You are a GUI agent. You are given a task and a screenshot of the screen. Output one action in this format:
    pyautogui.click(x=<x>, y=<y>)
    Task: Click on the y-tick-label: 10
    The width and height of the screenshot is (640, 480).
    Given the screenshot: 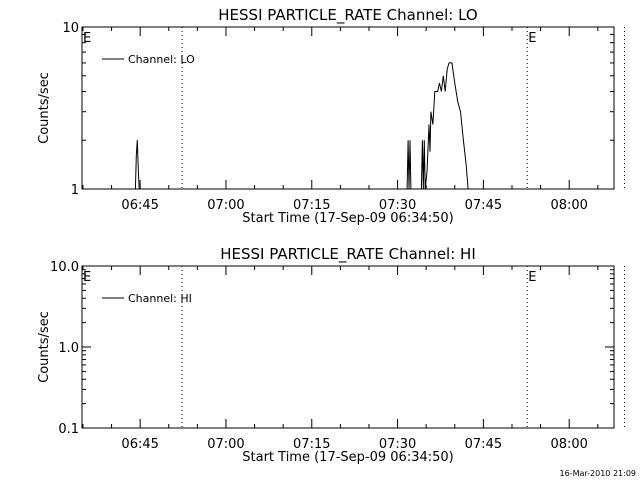 What is the action you would take?
    pyautogui.click(x=70, y=28)
    